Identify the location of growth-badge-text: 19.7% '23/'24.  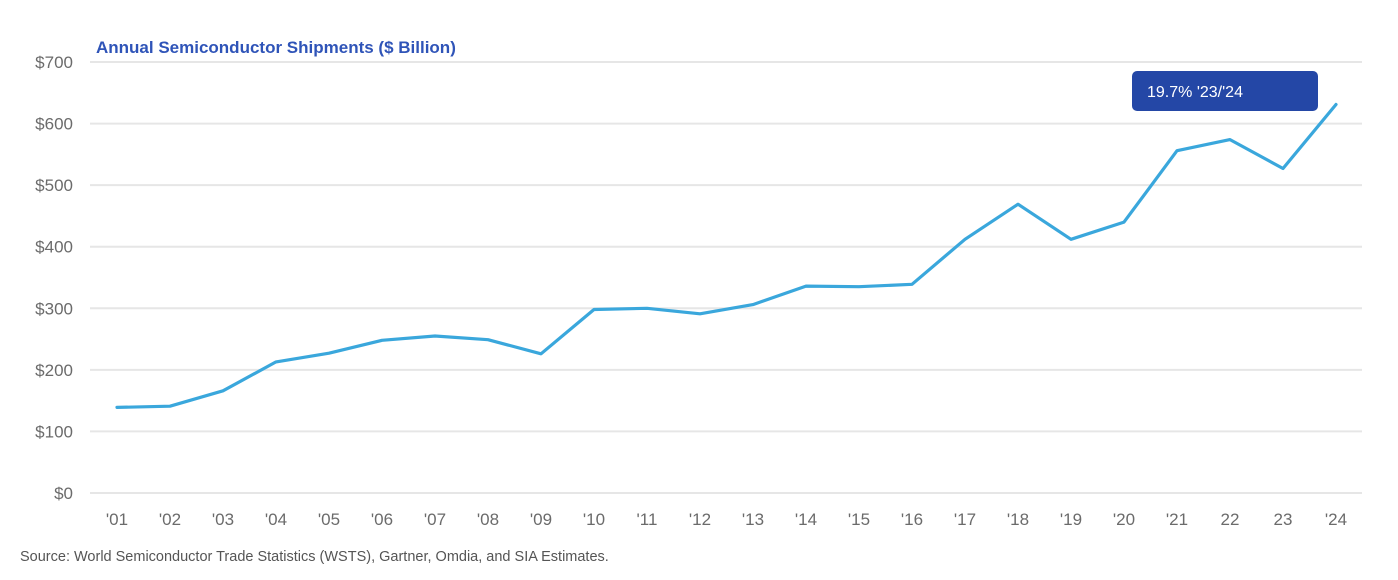
(1195, 92).